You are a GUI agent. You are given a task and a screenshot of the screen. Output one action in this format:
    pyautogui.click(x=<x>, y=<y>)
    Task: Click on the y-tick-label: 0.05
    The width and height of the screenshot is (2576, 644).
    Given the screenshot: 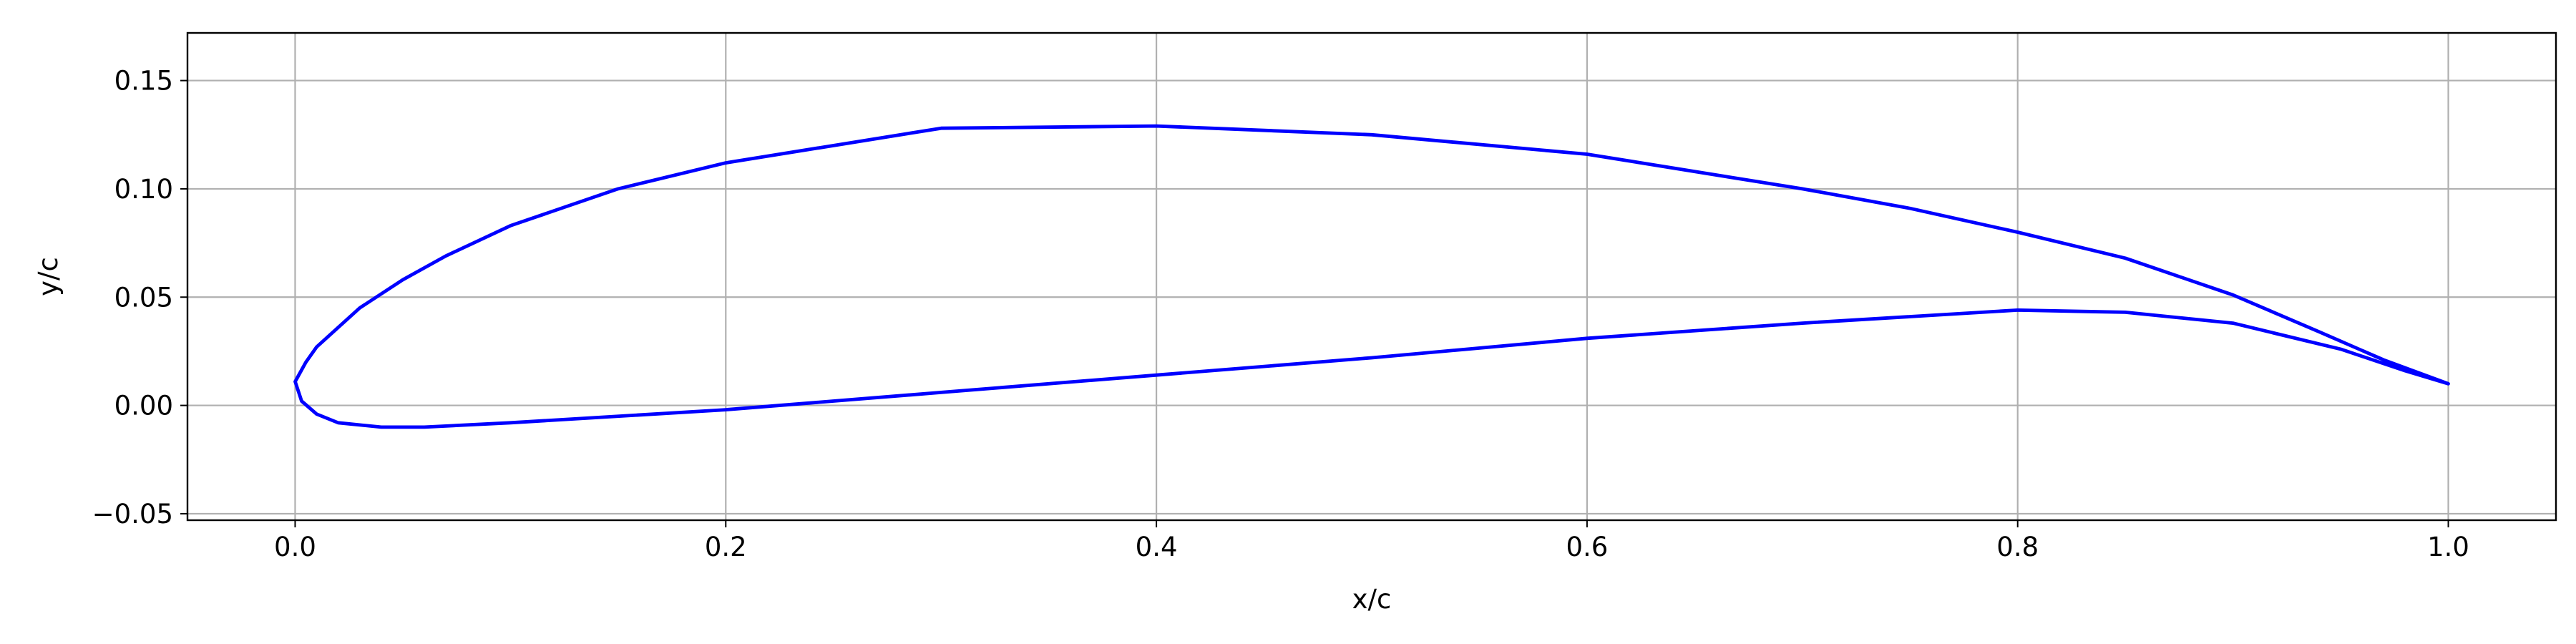 What is the action you would take?
    pyautogui.click(x=143, y=297)
    